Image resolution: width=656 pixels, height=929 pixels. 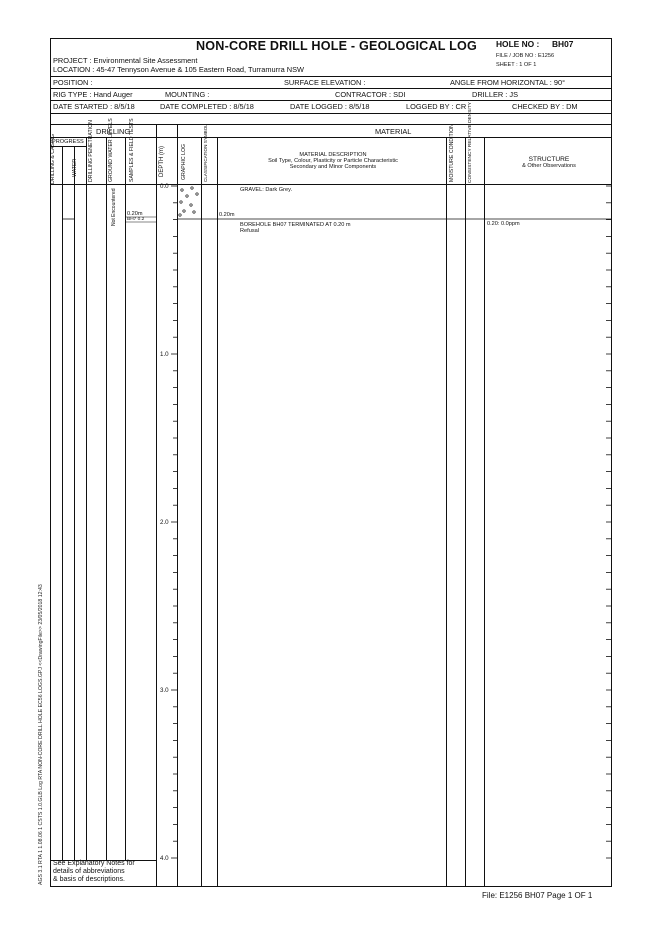 I want to click on notes-line1: See Explanatory Notes for, so click(x=94, y=863).